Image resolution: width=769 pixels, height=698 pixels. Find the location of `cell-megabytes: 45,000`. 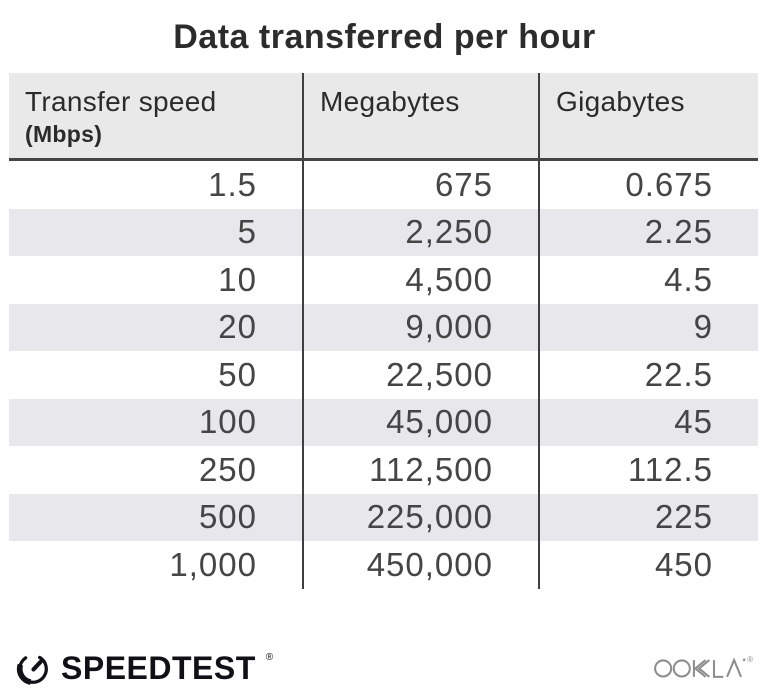

cell-megabytes: 45,000 is located at coordinates (420, 422).